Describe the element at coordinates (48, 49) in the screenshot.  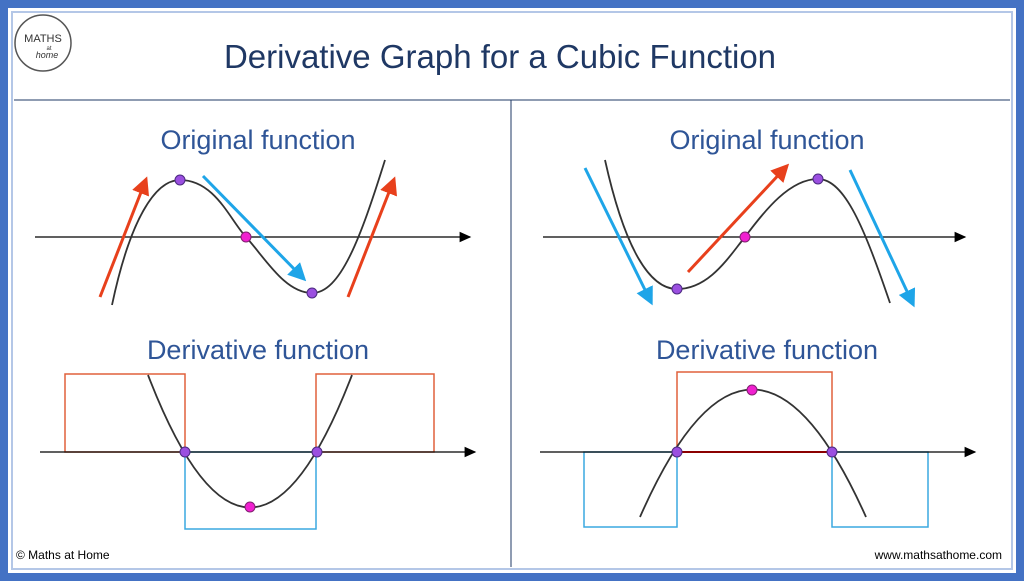
I see `logo-text: at` at that location.